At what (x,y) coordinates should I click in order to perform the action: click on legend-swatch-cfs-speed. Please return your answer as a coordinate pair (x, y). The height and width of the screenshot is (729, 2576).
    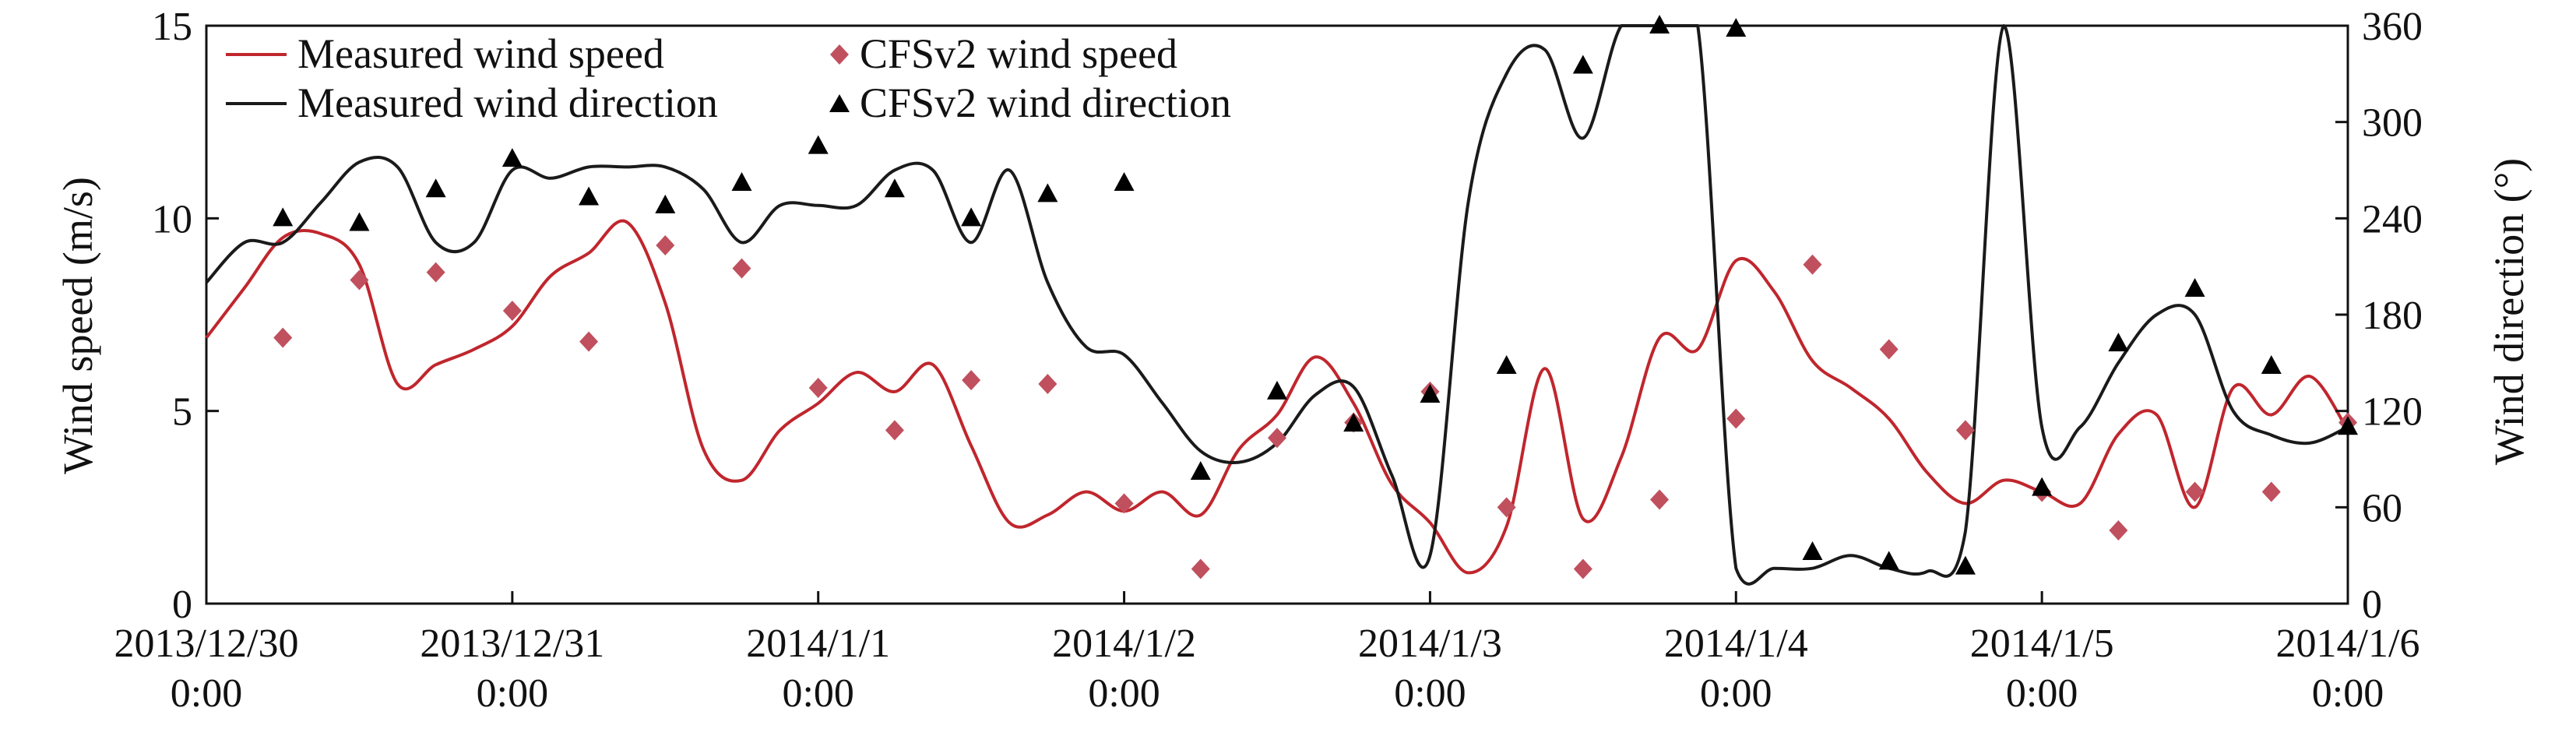
    Looking at the image, I should click on (839, 54).